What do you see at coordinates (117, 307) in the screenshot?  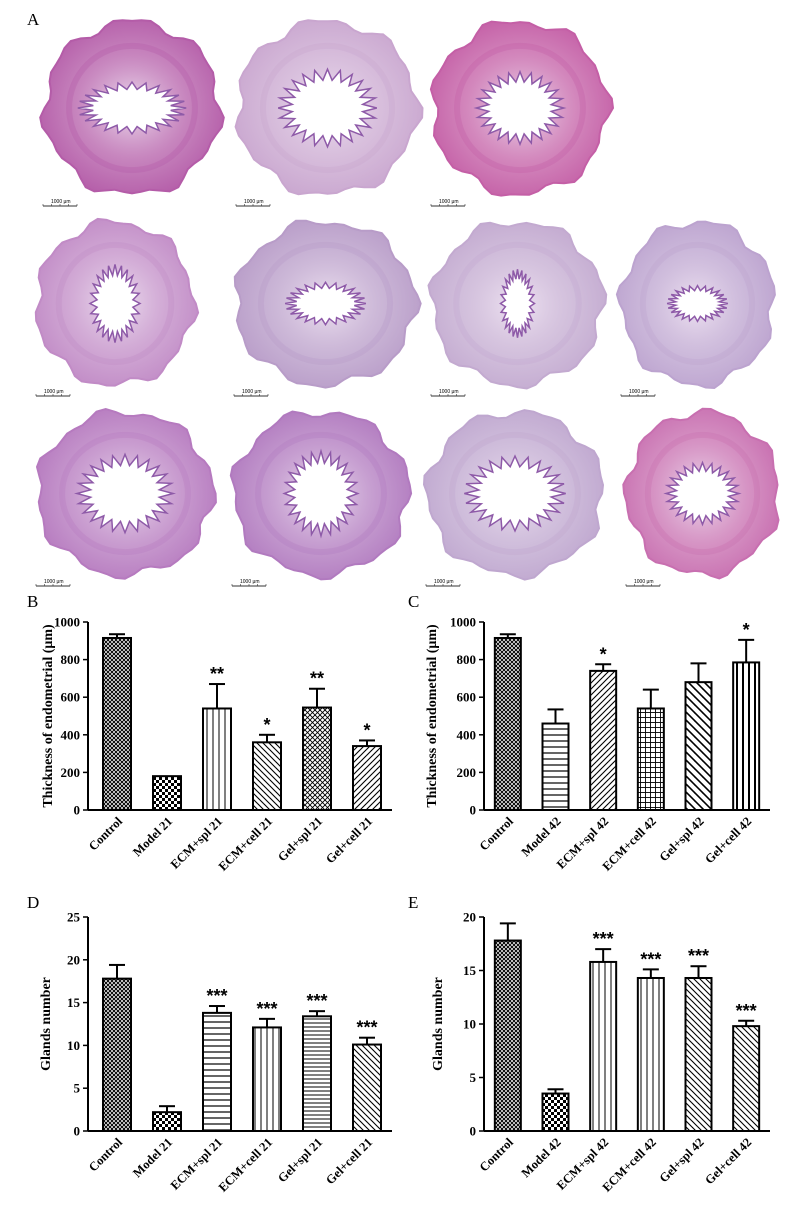 I see `histology-section-2-1: 1000 μm` at bounding box center [117, 307].